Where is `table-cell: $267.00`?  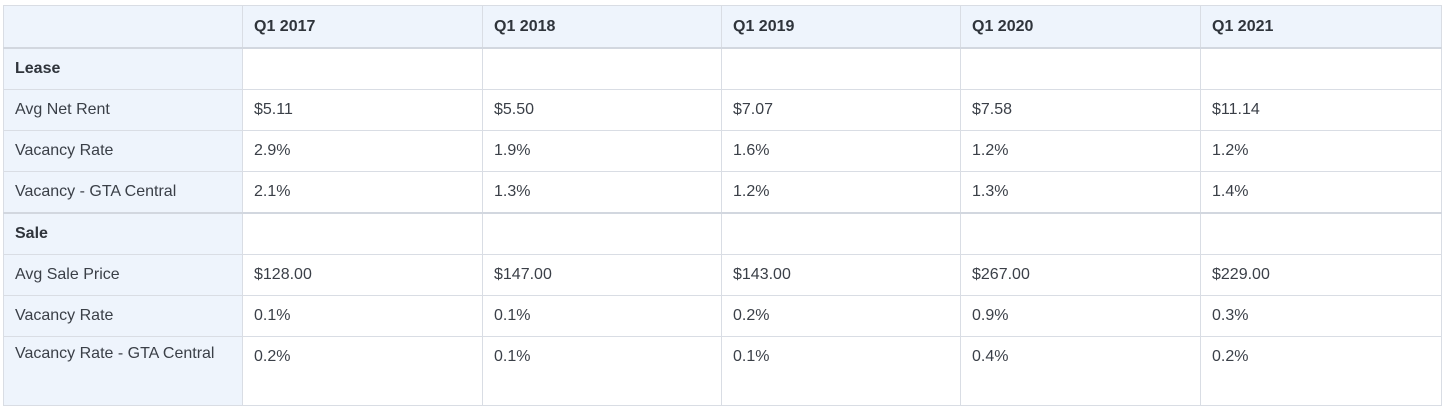
table-cell: $267.00 is located at coordinates (1080, 275).